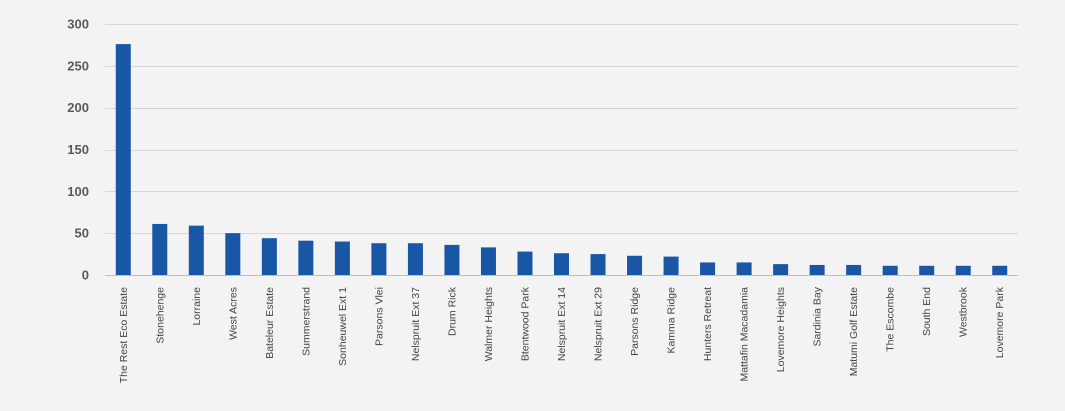 The width and height of the screenshot is (1065, 411). I want to click on x-tick-label: Parsons Vlei, so click(379, 316).